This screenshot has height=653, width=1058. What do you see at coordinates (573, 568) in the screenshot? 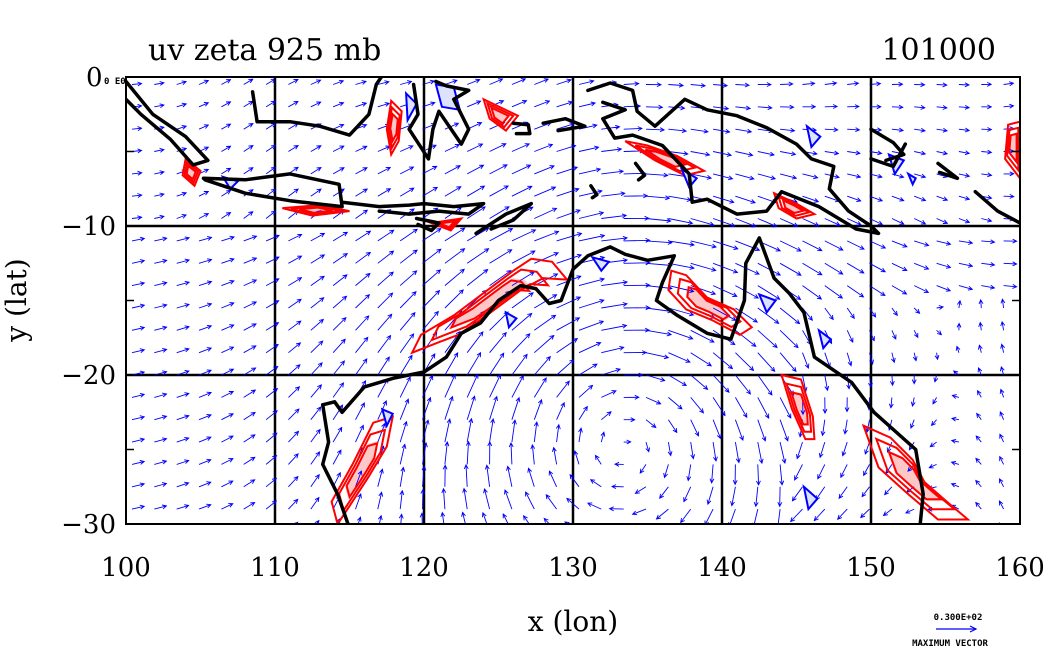
I see `x-tick-labels: 100 110 120 130 140 150 160` at bounding box center [573, 568].